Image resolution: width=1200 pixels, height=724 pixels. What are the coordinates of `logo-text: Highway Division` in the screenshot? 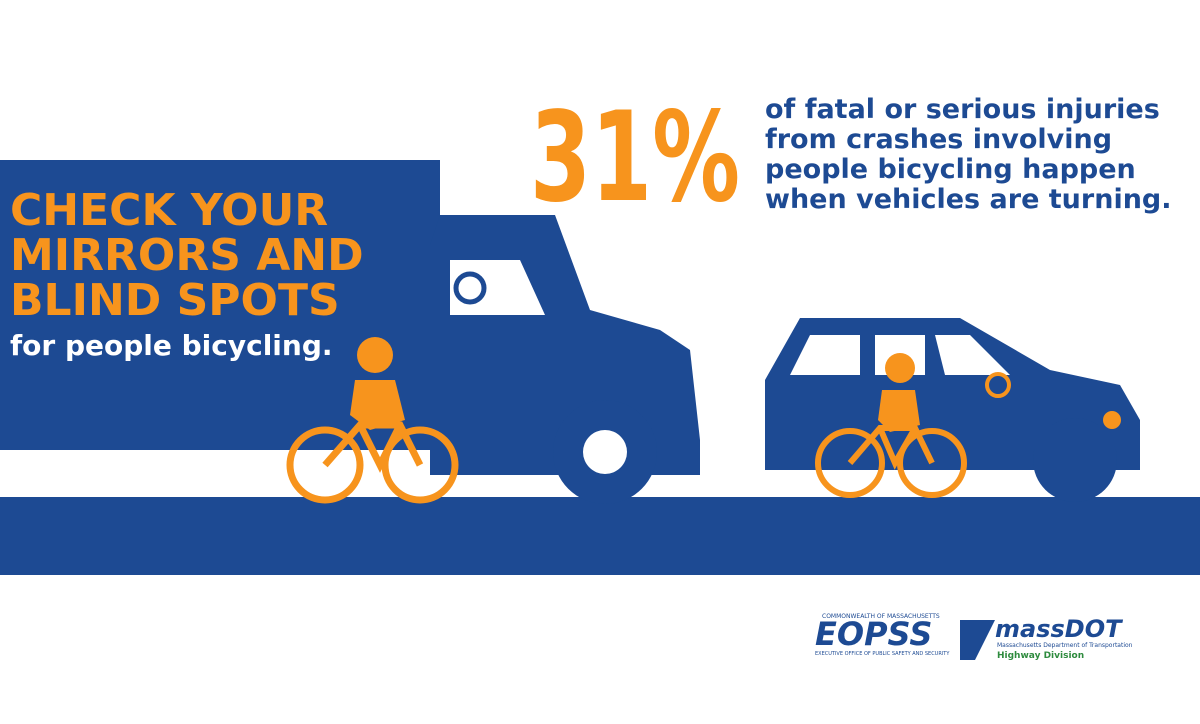 It's located at (1040, 656).